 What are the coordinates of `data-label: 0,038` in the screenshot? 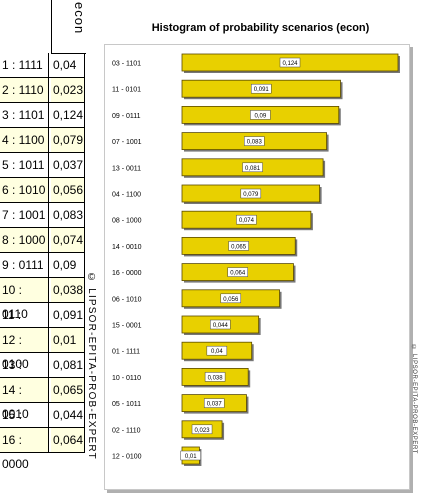 It's located at (216, 378).